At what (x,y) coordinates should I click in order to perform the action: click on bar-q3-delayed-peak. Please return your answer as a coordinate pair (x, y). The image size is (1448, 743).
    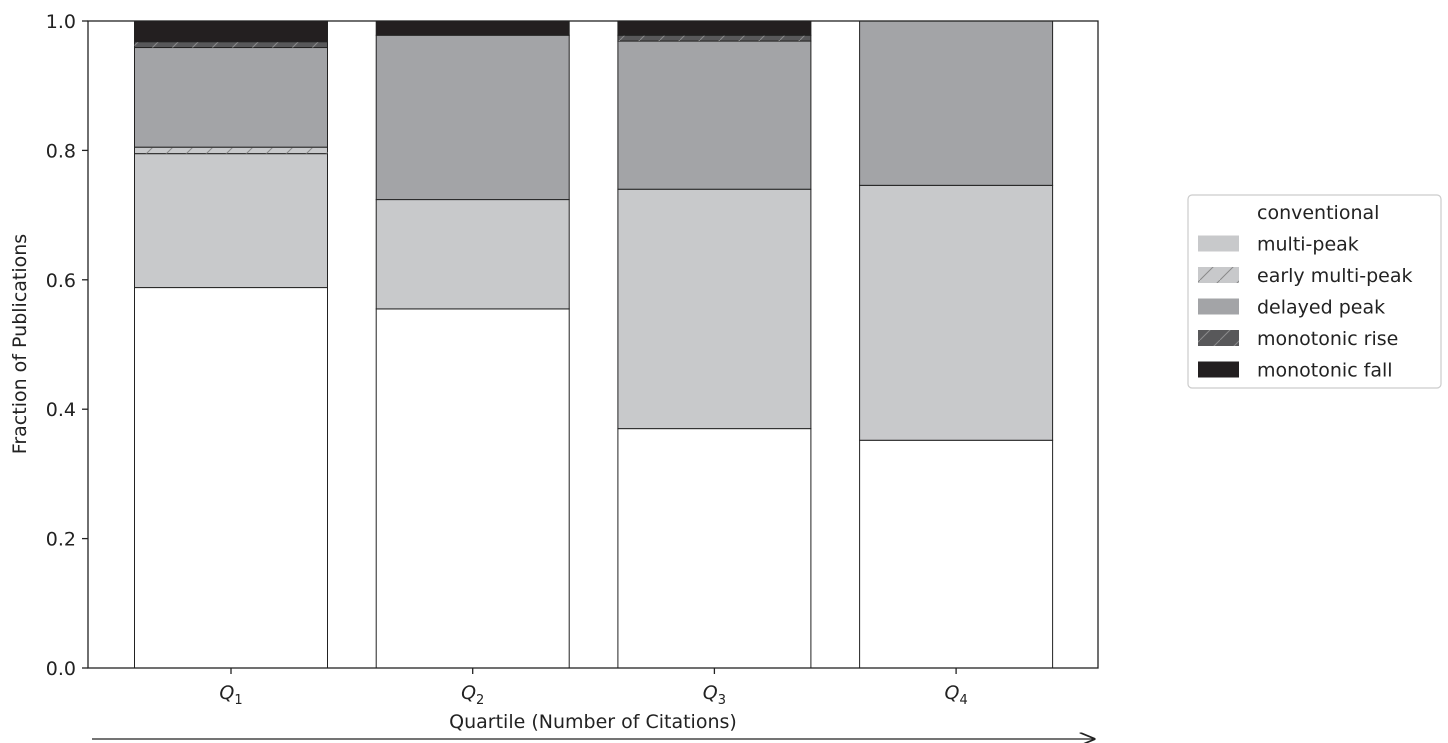
    Looking at the image, I should click on (714, 115).